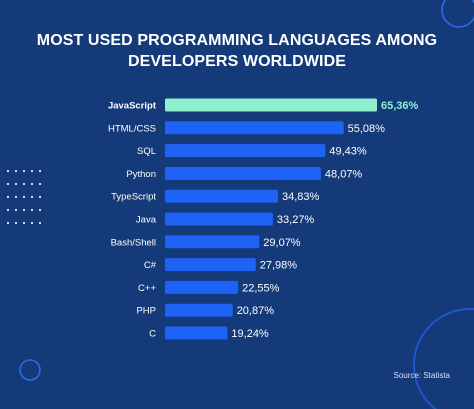  What do you see at coordinates (344, 174) in the screenshot?
I see `value-label: 48,07%` at bounding box center [344, 174].